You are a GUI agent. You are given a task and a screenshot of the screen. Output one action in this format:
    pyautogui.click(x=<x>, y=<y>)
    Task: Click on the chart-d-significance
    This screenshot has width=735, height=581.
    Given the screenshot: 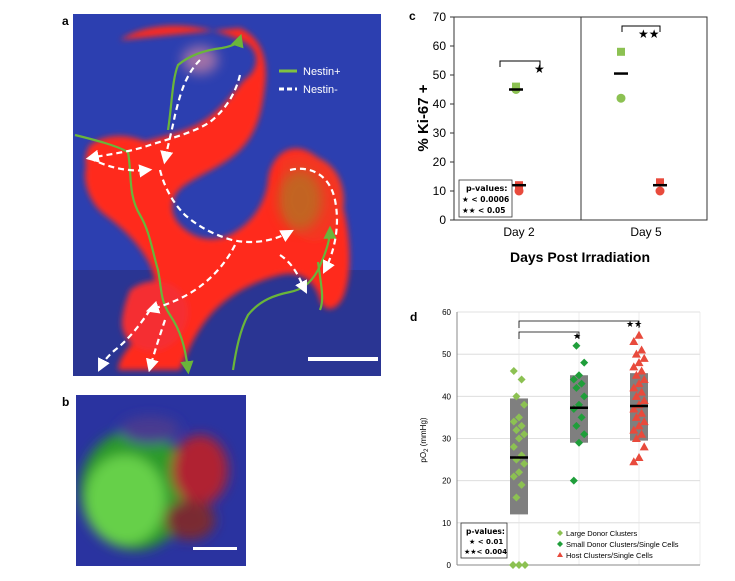 What is the action you would take?
    pyautogui.click(x=579, y=329)
    